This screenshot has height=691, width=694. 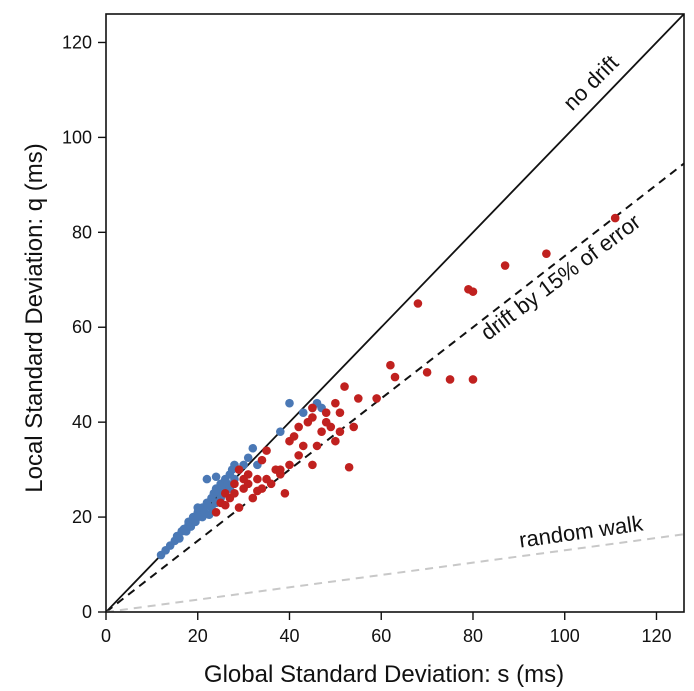 What do you see at coordinates (473, 636) in the screenshot?
I see `x-tick-label: 80` at bounding box center [473, 636].